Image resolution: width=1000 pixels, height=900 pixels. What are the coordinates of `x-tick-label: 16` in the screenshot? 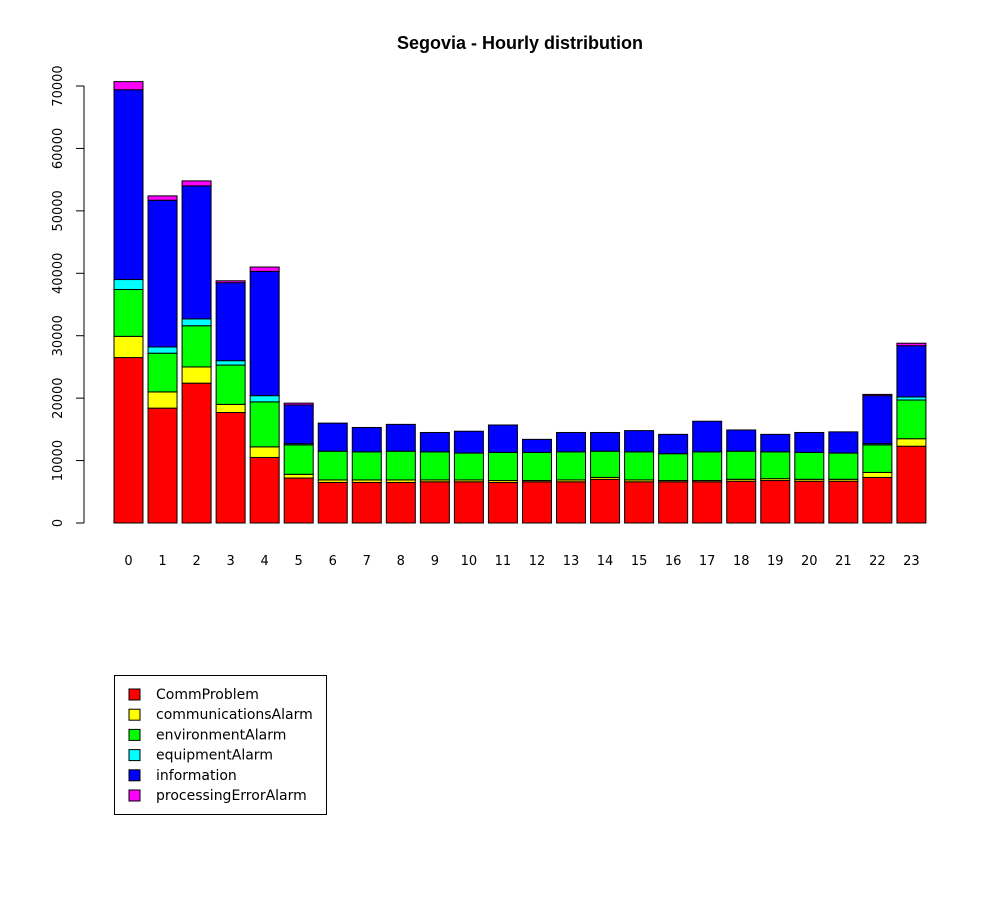 It's located at (673, 561).